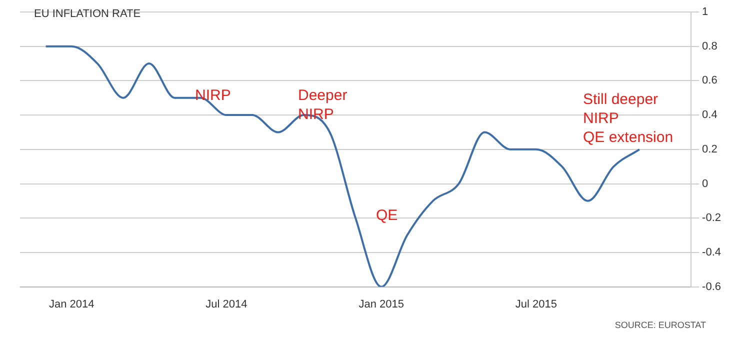 Image resolution: width=730 pixels, height=340 pixels. What do you see at coordinates (227, 304) in the screenshot?
I see `x-tick-label: Jul 2014` at bounding box center [227, 304].